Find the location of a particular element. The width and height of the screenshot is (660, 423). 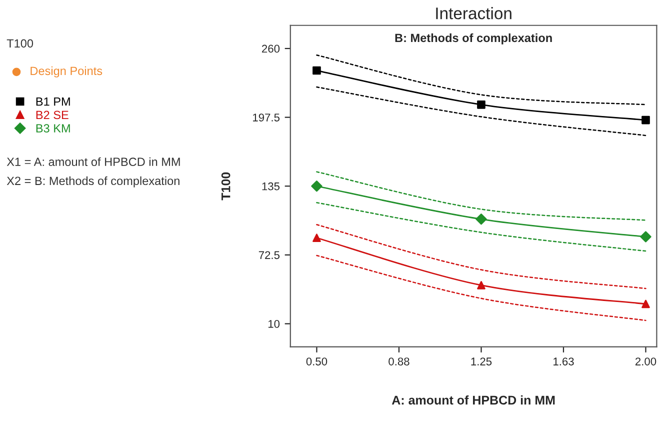

text: Design Points is located at coordinates (66, 72).